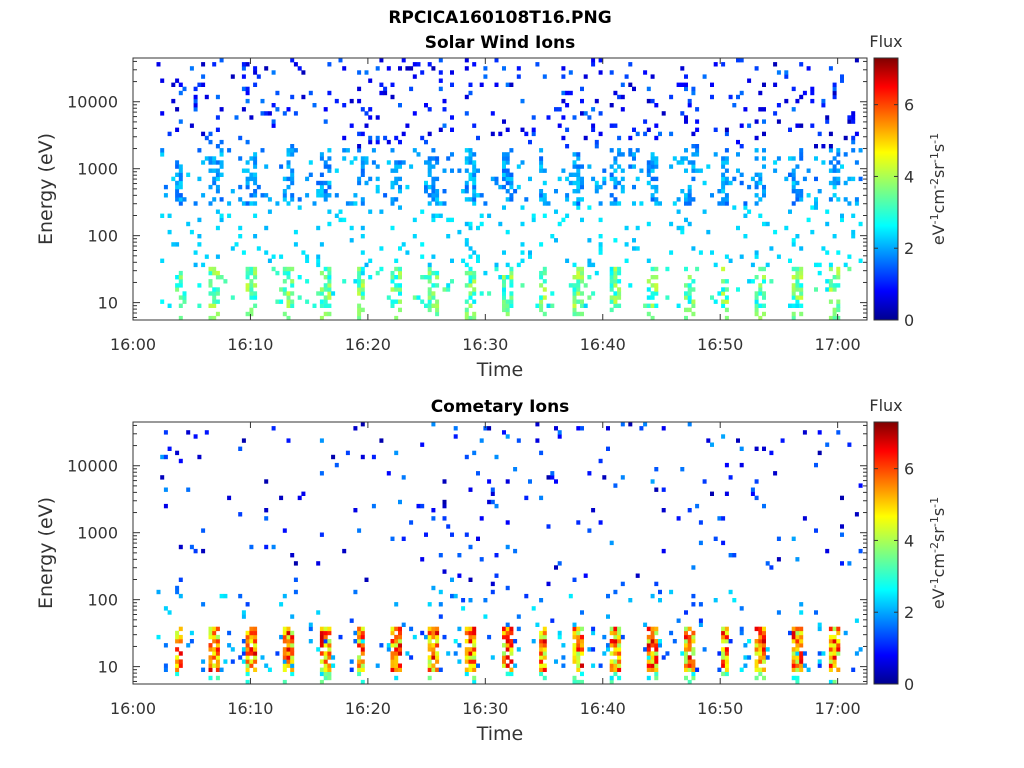 This screenshot has width=1024, height=768. Describe the element at coordinates (92, 102) in the screenshot. I see `y-tick-label: 10000` at that location.